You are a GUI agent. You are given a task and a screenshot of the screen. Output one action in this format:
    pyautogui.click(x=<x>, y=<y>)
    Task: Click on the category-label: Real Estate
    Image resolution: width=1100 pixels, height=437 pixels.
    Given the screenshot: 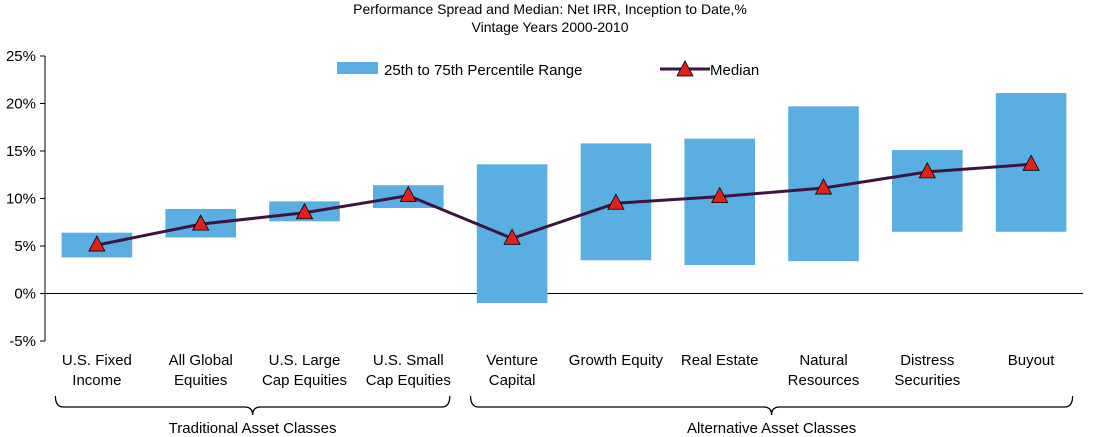 What is the action you would take?
    pyautogui.click(x=720, y=360)
    